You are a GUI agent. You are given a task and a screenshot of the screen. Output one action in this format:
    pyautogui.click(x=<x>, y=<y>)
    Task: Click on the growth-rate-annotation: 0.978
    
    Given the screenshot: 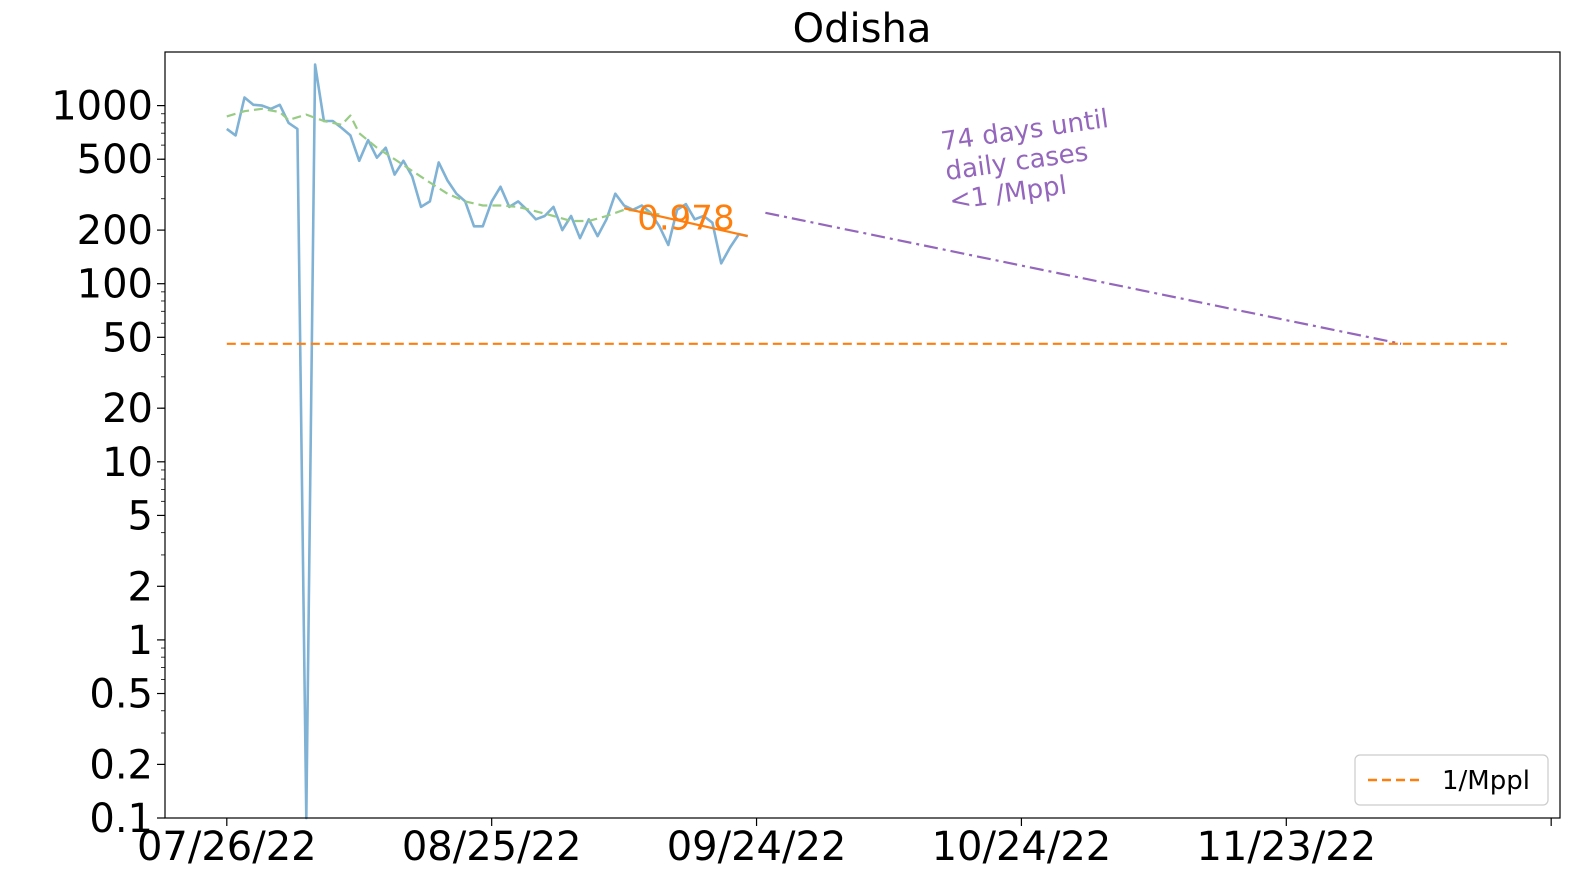 What is the action you would take?
    pyautogui.click(x=685, y=219)
    